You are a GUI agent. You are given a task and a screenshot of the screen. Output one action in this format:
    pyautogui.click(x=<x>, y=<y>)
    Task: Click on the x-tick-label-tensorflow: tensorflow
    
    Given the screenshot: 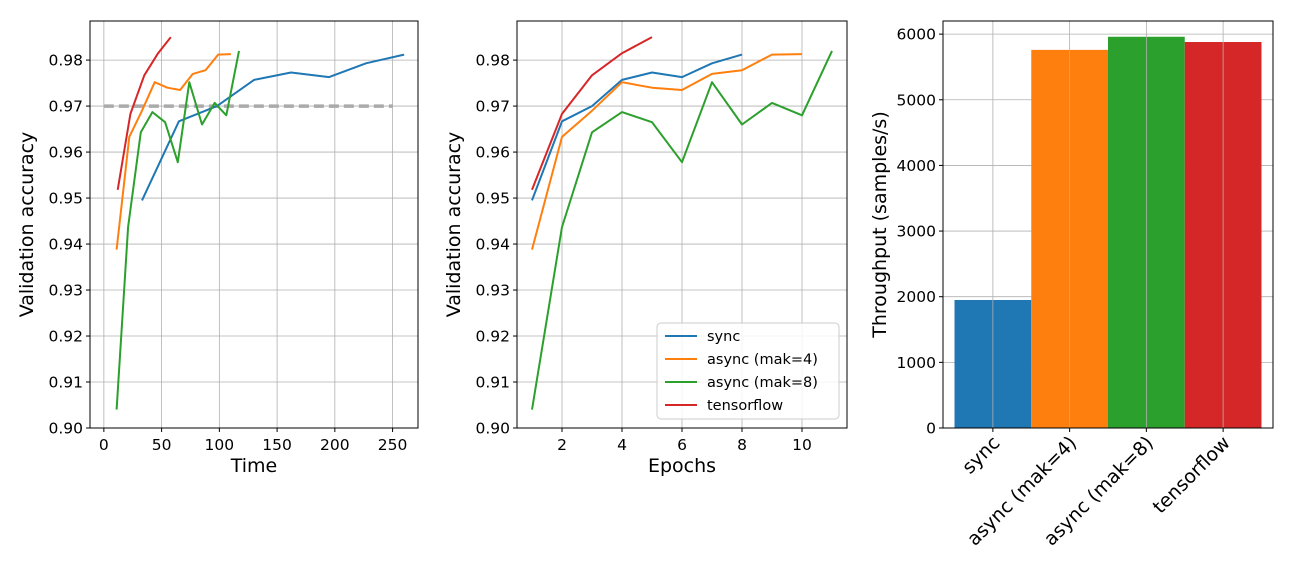 What is the action you would take?
    pyautogui.click(x=1192, y=475)
    